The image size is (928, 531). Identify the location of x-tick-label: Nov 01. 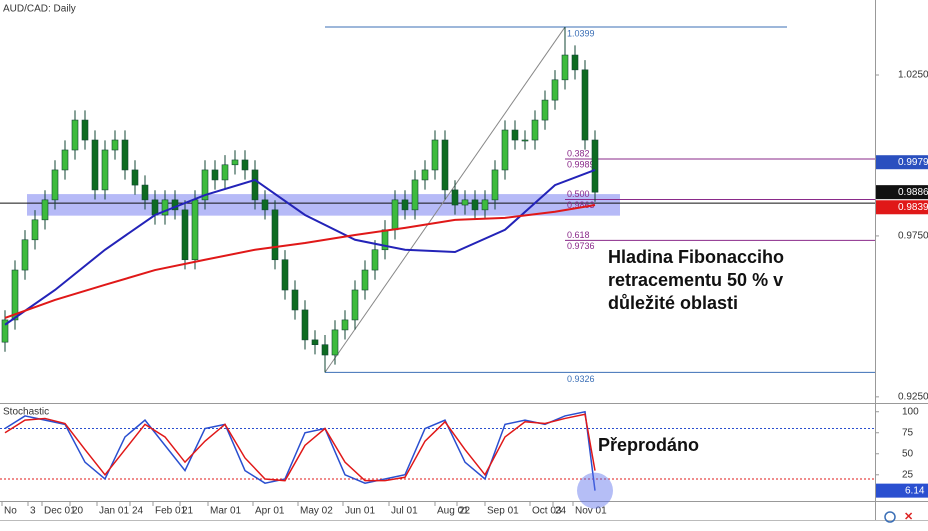
(591, 511).